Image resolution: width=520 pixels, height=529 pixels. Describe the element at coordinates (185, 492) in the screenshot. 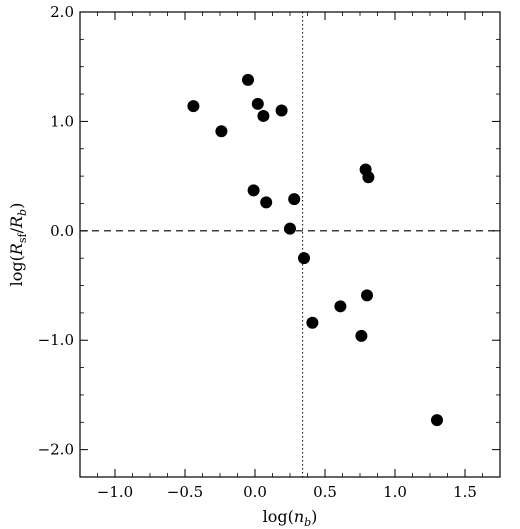

I see `x-tick-label: −0.5` at that location.